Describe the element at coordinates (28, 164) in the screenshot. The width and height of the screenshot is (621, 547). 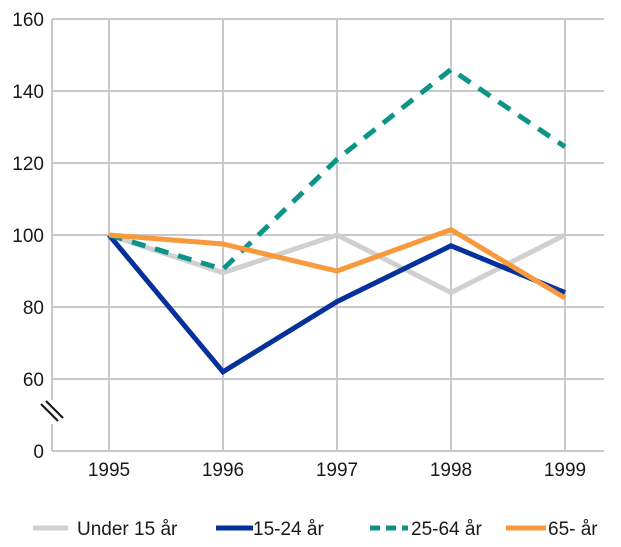
I see `y-tick-label: 120` at that location.